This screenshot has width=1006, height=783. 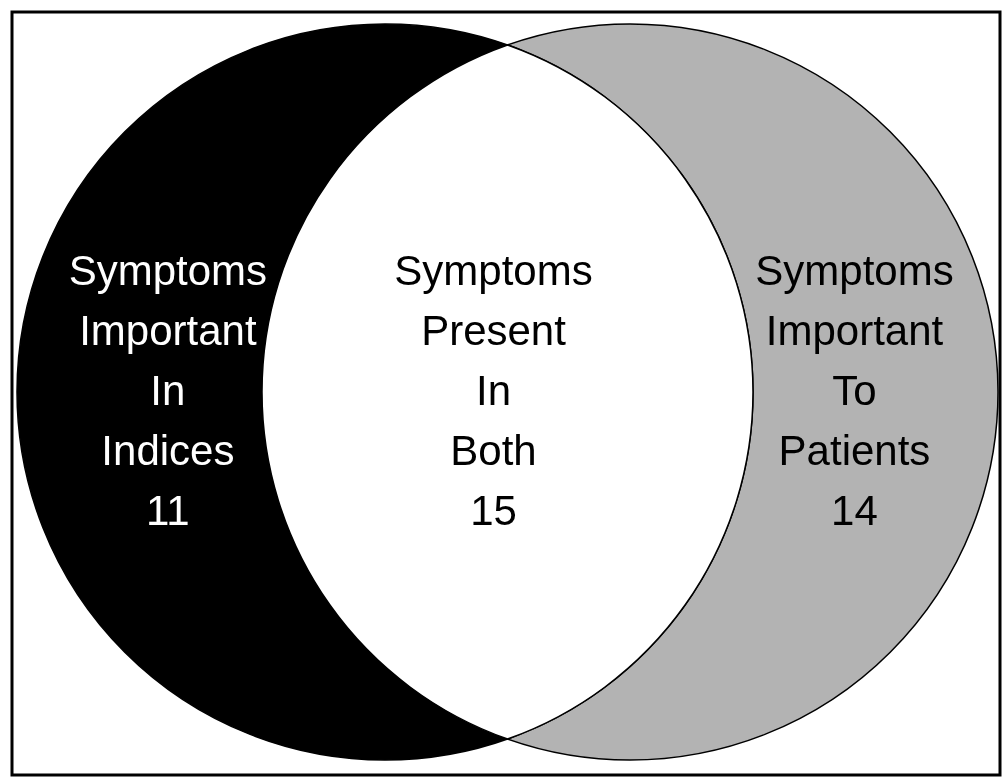 I want to click on category-label: Symptoms Important To Patients, so click(x=854, y=360).